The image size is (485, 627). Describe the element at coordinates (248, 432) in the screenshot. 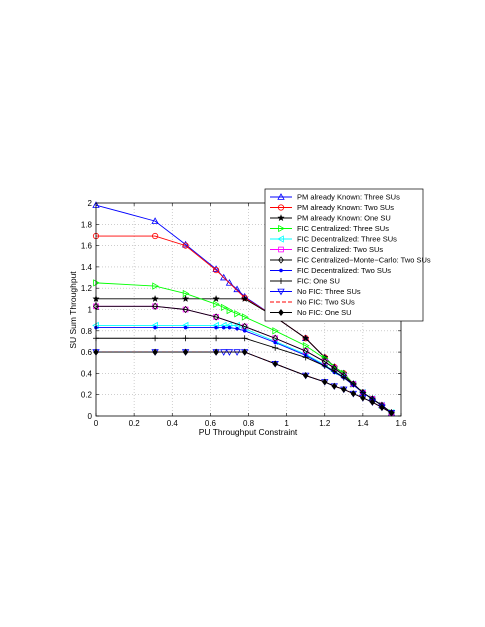

I see `x-axis-title: PU Throughput Constraint` at that location.